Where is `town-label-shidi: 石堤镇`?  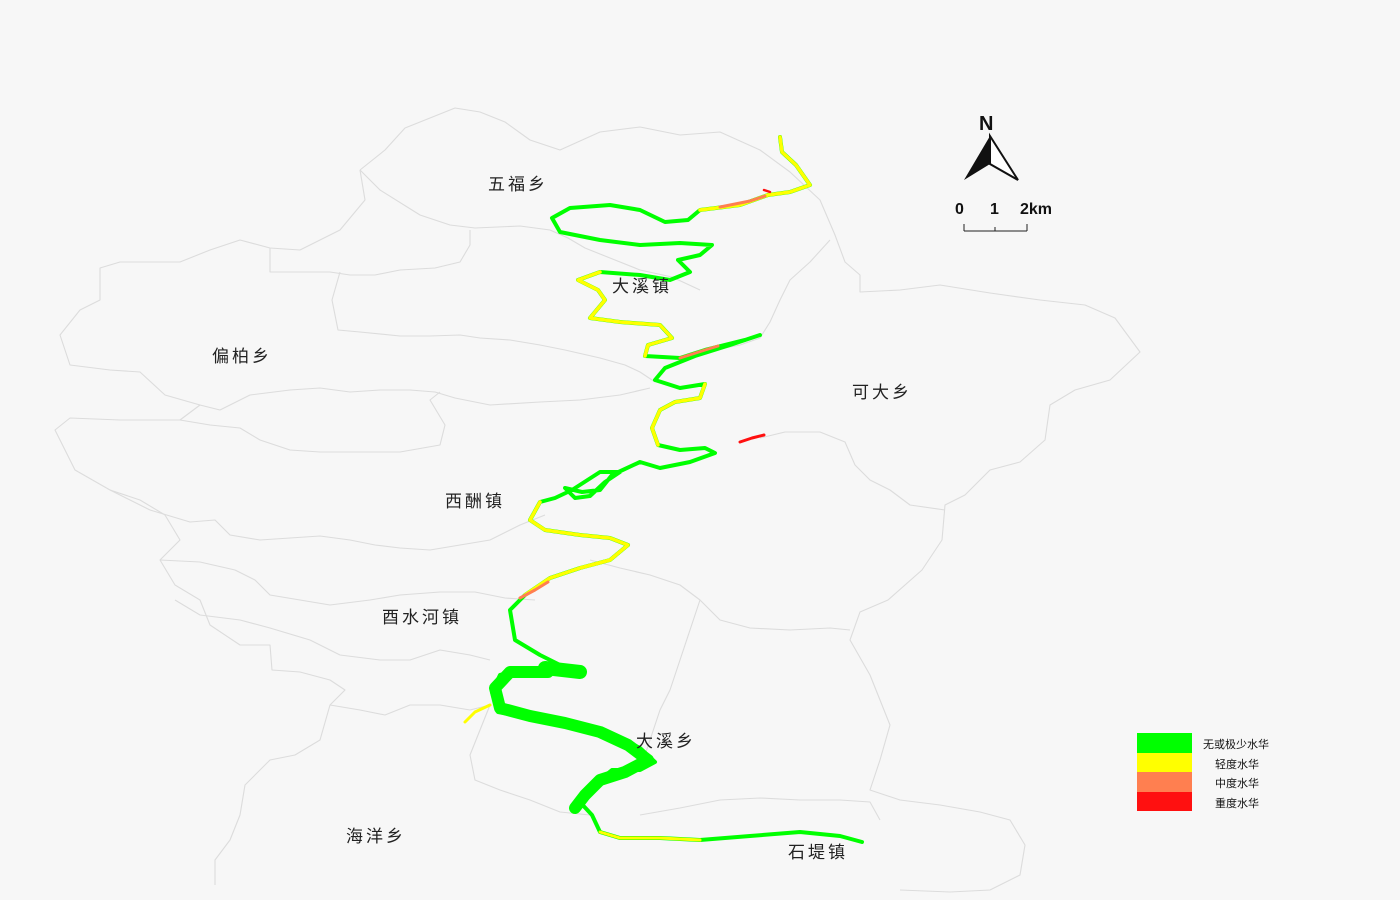
town-label-shidi: 石堤镇 is located at coordinates (818, 853).